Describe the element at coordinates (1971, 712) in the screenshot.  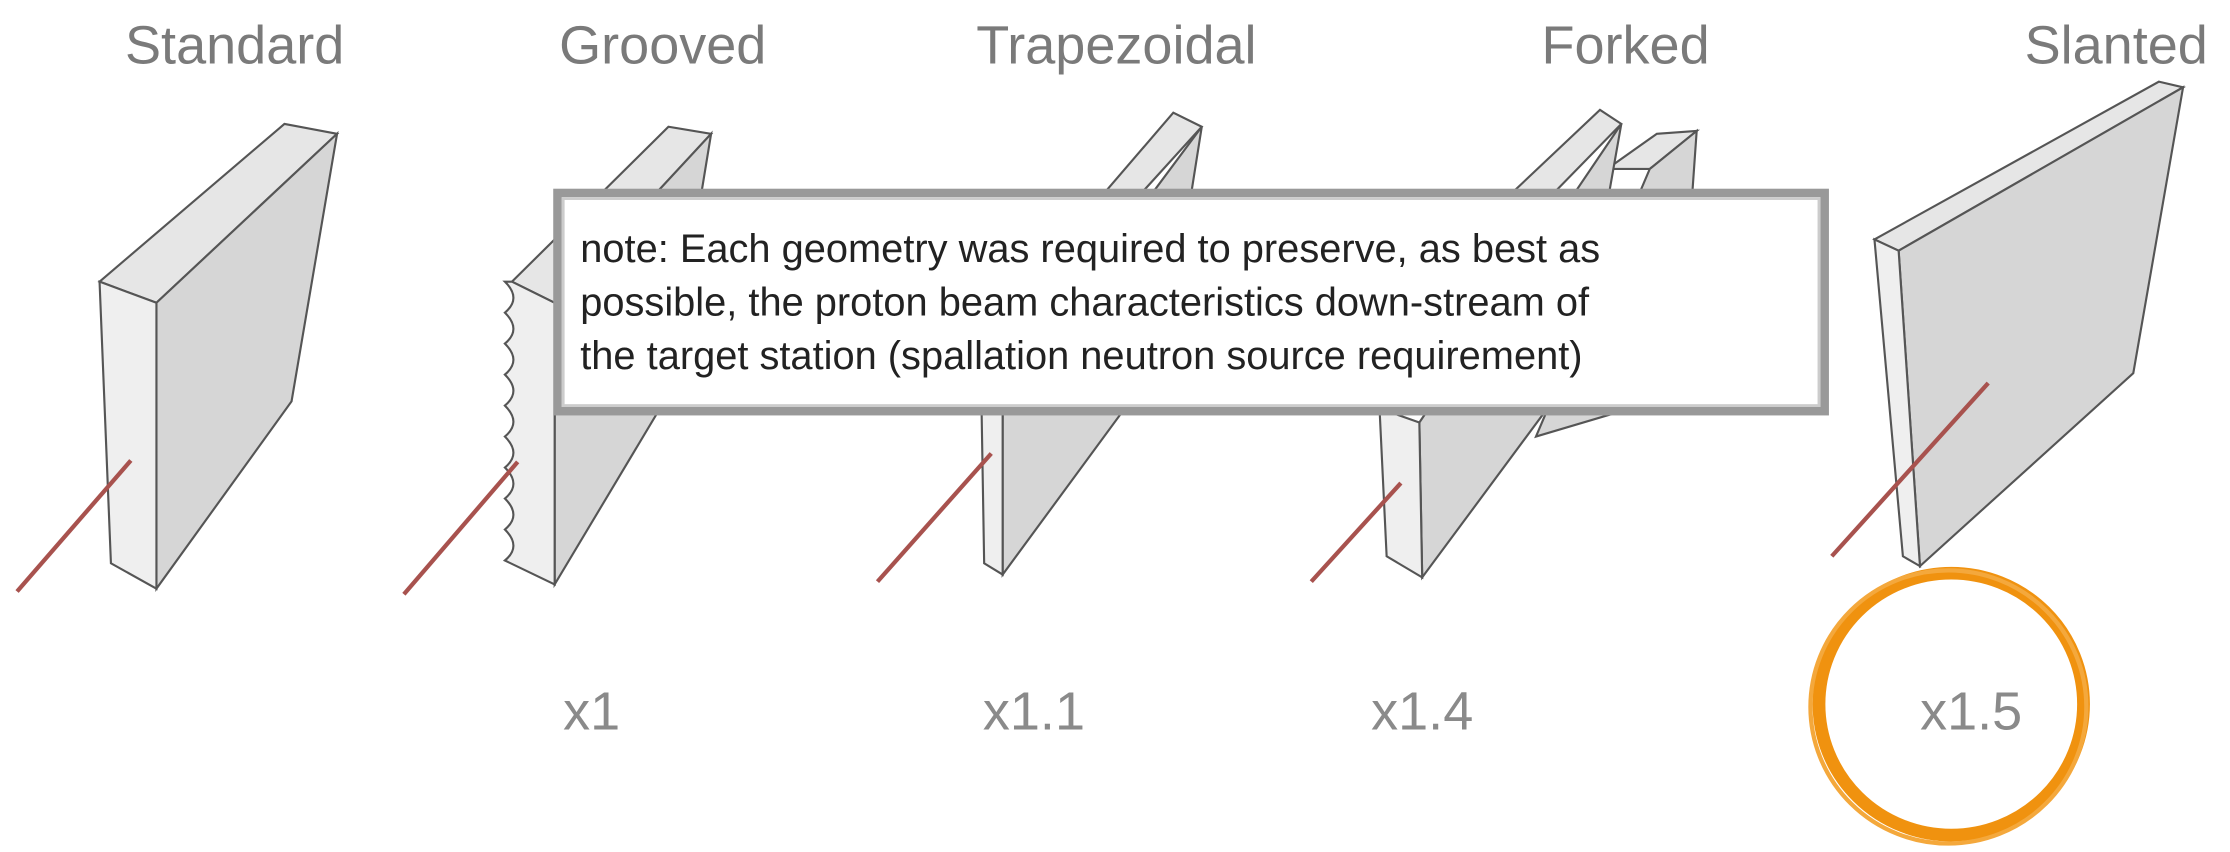
I see `factor: x1.5` at that location.